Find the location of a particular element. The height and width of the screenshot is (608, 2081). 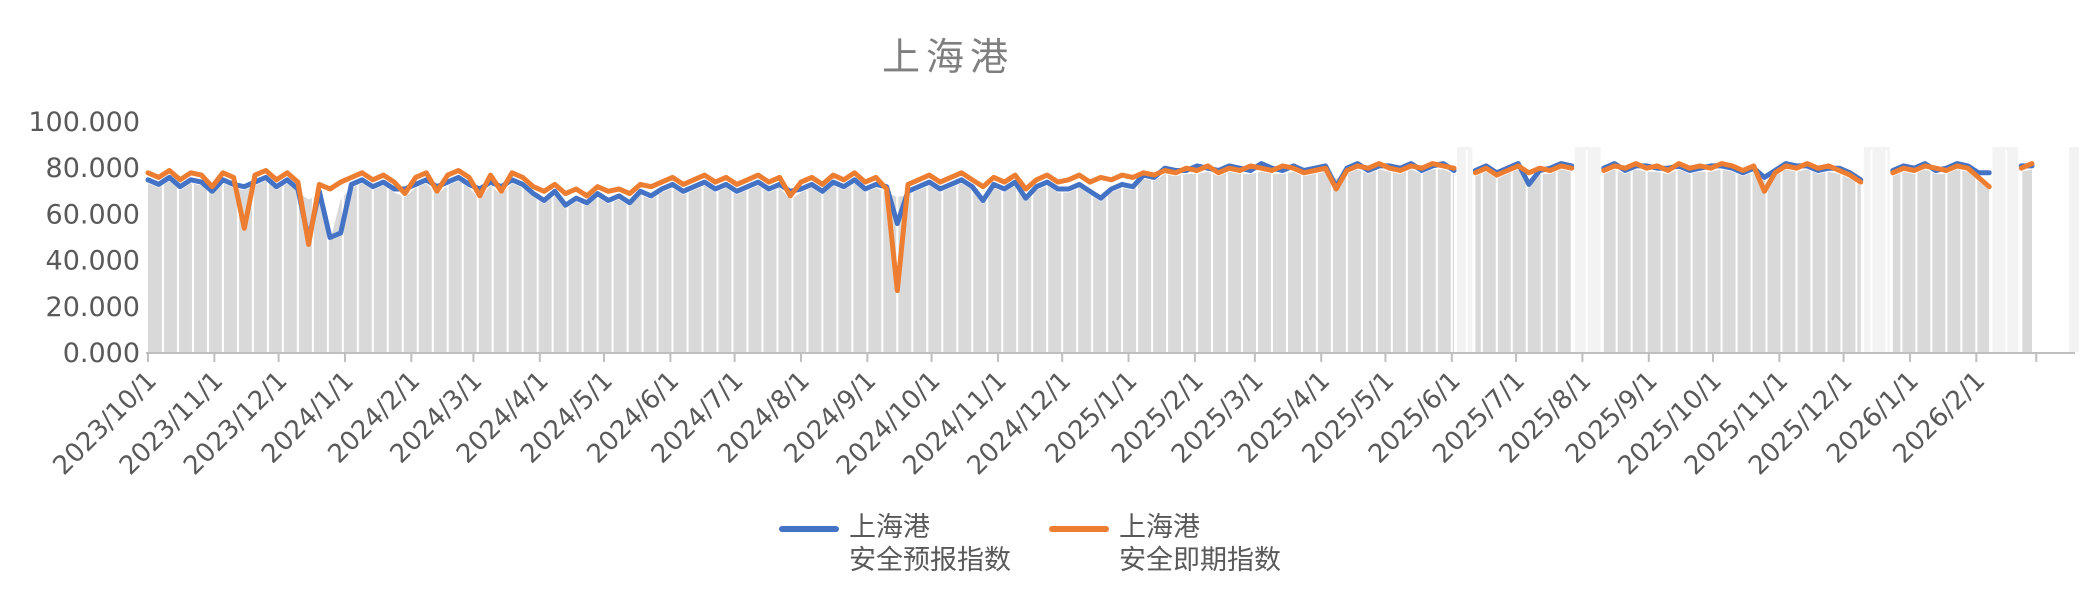

chart-title: 上海港 is located at coordinates (947, 57).